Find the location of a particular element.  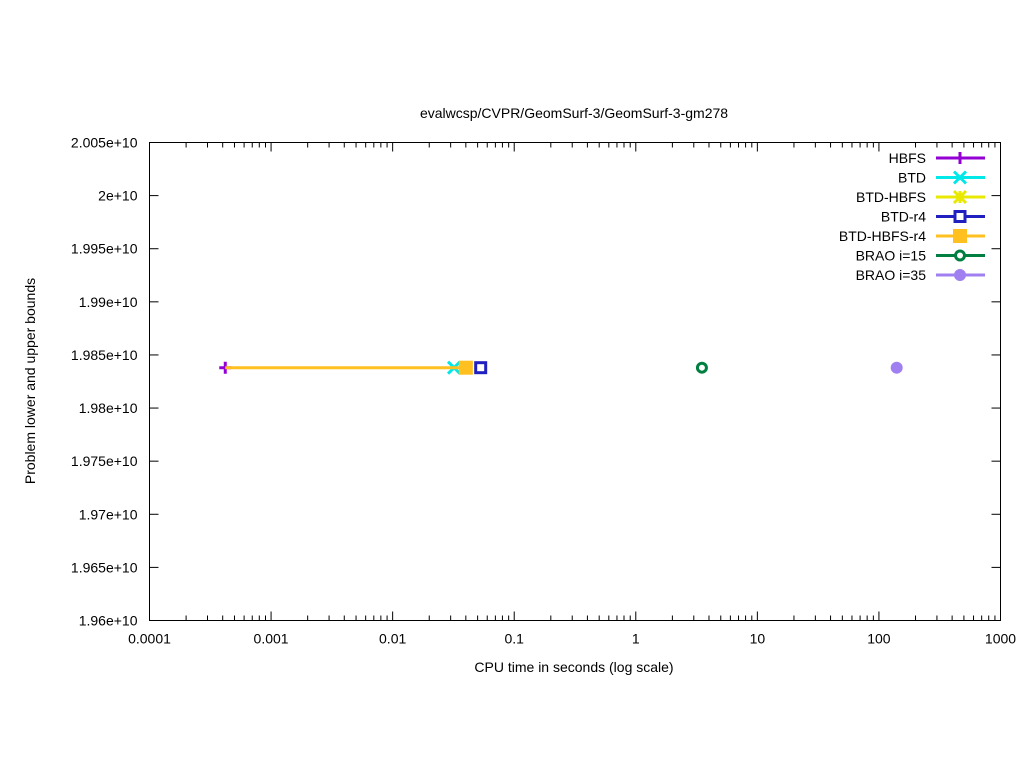

x-axis-label: CPU time in seconds (log scale) is located at coordinates (573, 667).